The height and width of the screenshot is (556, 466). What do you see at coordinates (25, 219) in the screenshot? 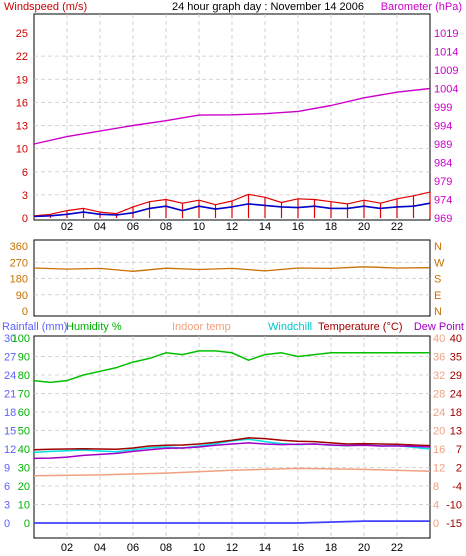
I see `windspeed-tick-label: 0` at bounding box center [25, 219].